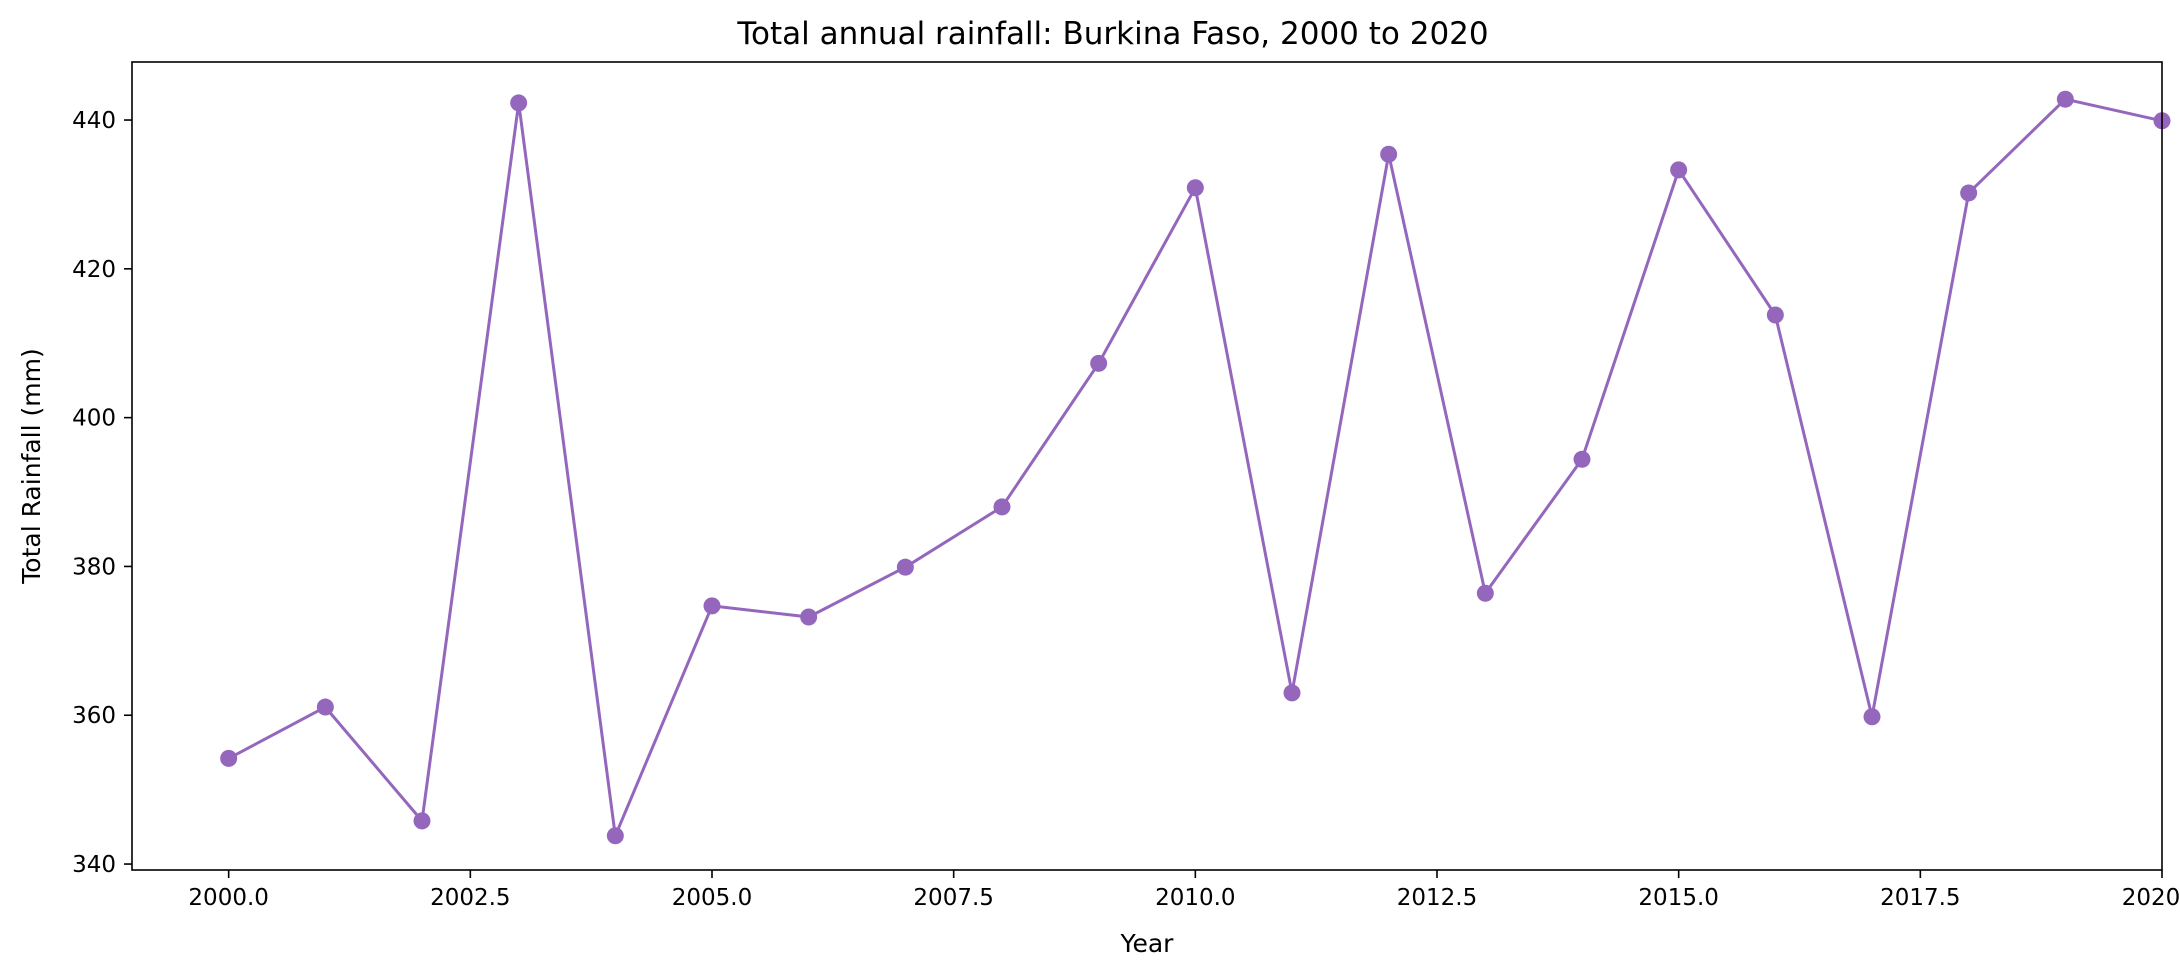 The width and height of the screenshot is (2180, 978). I want to click on x-tick-label: 2005.0, so click(712, 898).